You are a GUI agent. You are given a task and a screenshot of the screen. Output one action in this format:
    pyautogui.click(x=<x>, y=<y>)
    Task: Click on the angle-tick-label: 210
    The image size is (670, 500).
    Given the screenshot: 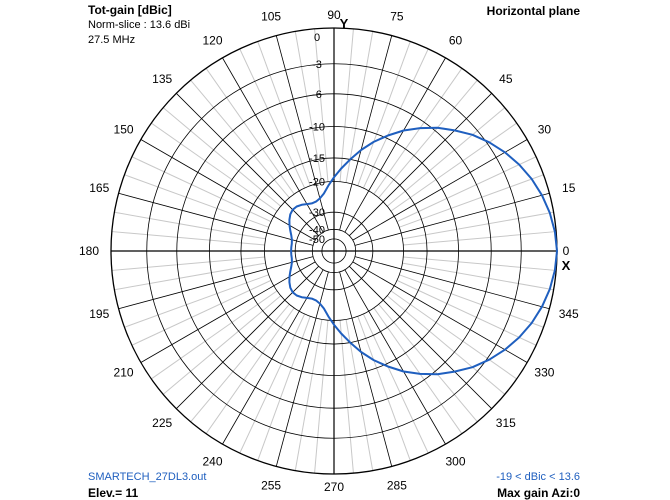 What is the action you would take?
    pyautogui.click(x=124, y=373)
    